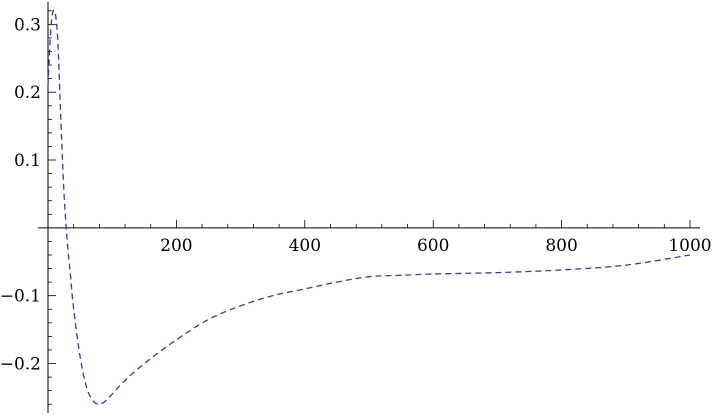 This screenshot has width=712, height=415. I want to click on y-tick-label: 0.1, so click(27, 161).